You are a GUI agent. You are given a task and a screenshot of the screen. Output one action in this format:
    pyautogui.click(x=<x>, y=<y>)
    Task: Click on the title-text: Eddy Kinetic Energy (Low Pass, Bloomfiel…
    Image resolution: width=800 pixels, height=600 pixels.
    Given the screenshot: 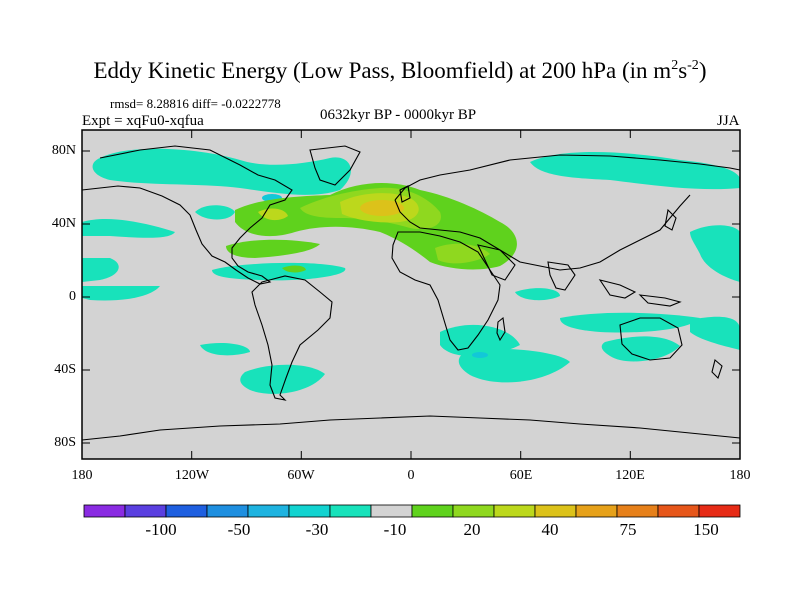 What is the action you would take?
    pyautogui.click(x=382, y=70)
    